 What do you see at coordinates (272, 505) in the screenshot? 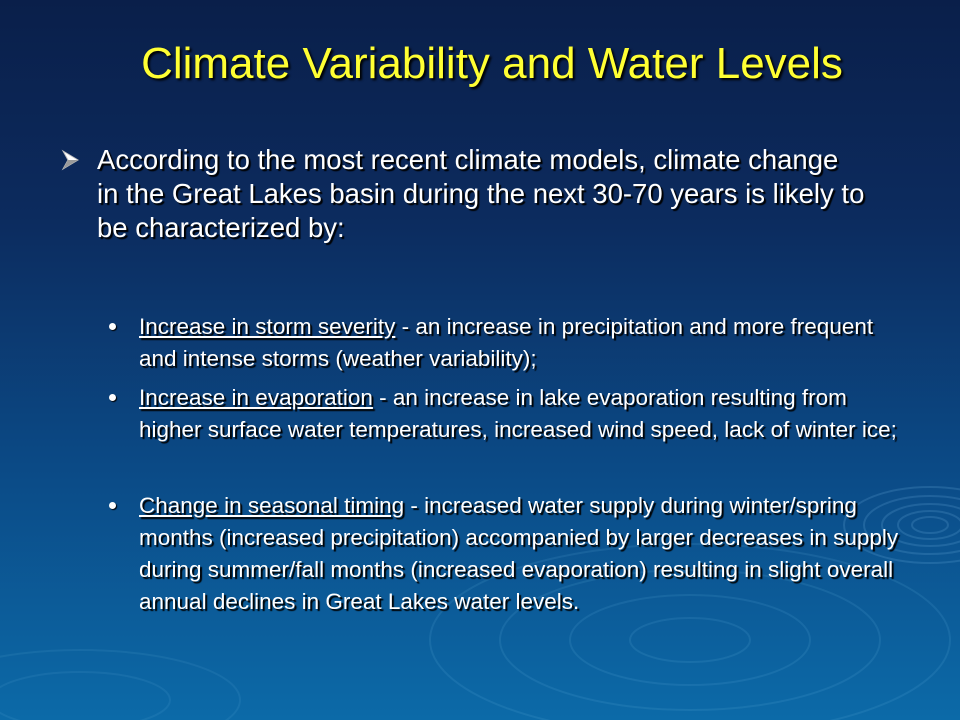
I see `sub-bullet-term: Change in seasonal timing` at bounding box center [272, 505].